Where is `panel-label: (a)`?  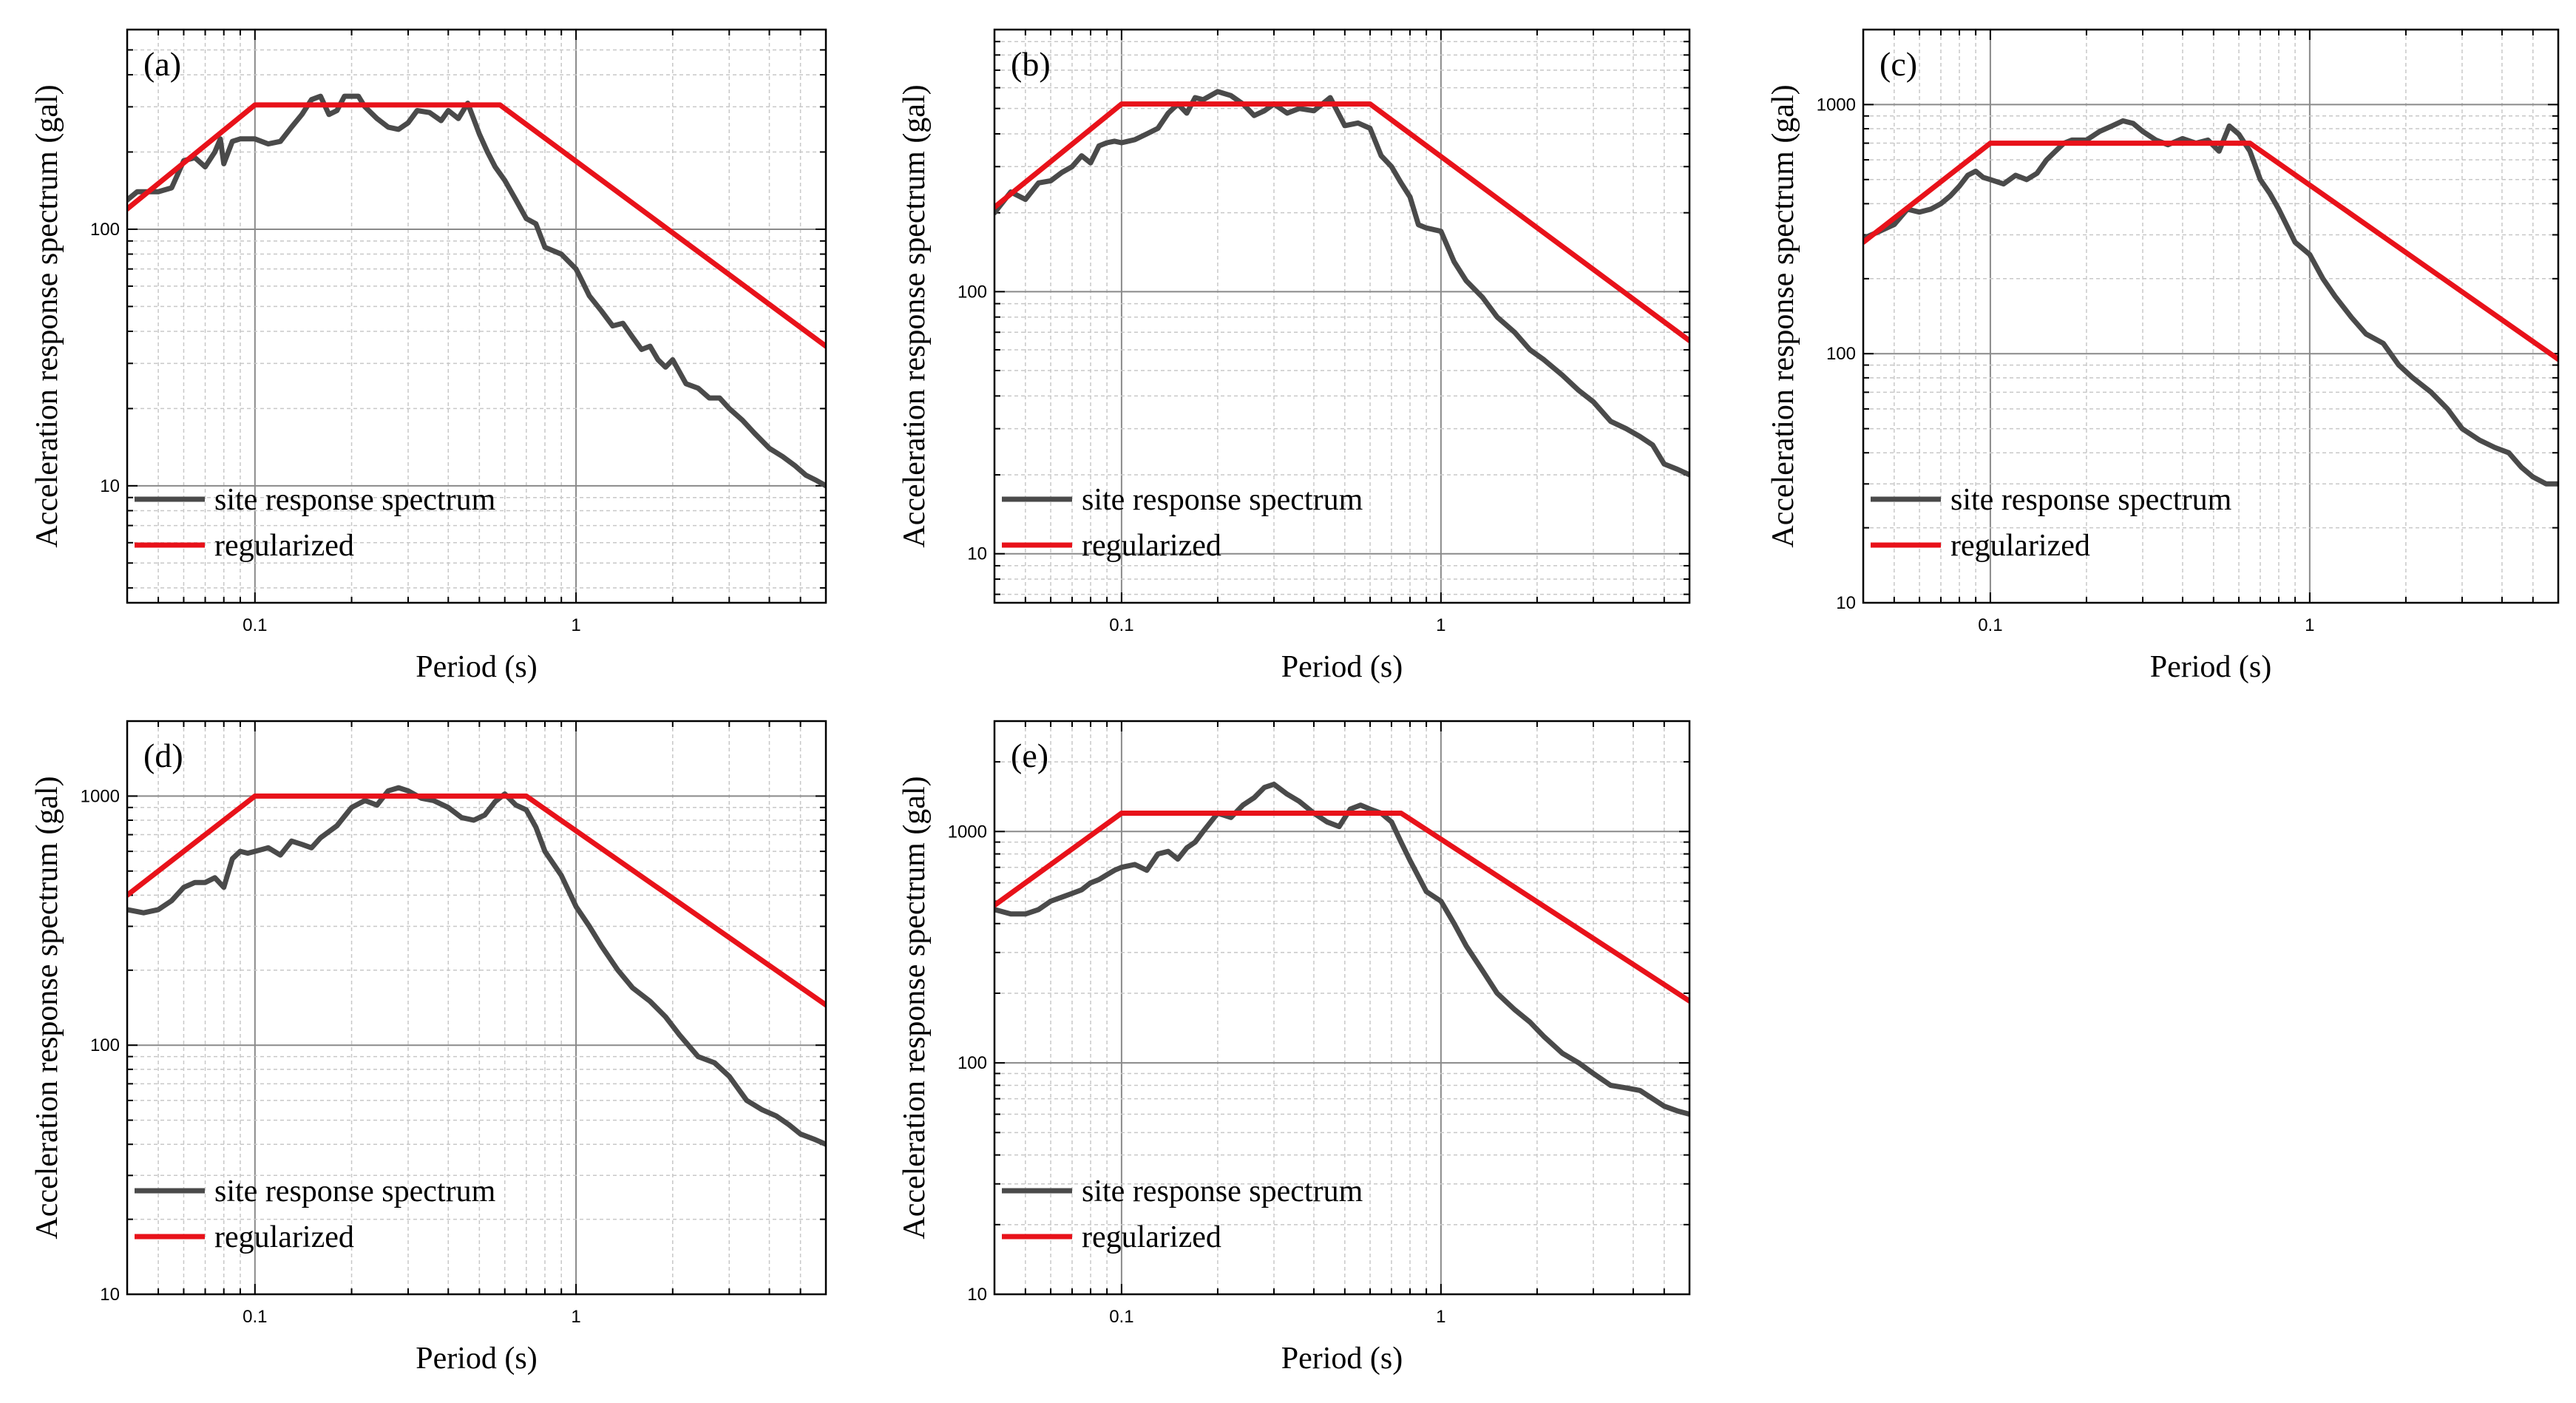 panel-label: (a) is located at coordinates (162, 64).